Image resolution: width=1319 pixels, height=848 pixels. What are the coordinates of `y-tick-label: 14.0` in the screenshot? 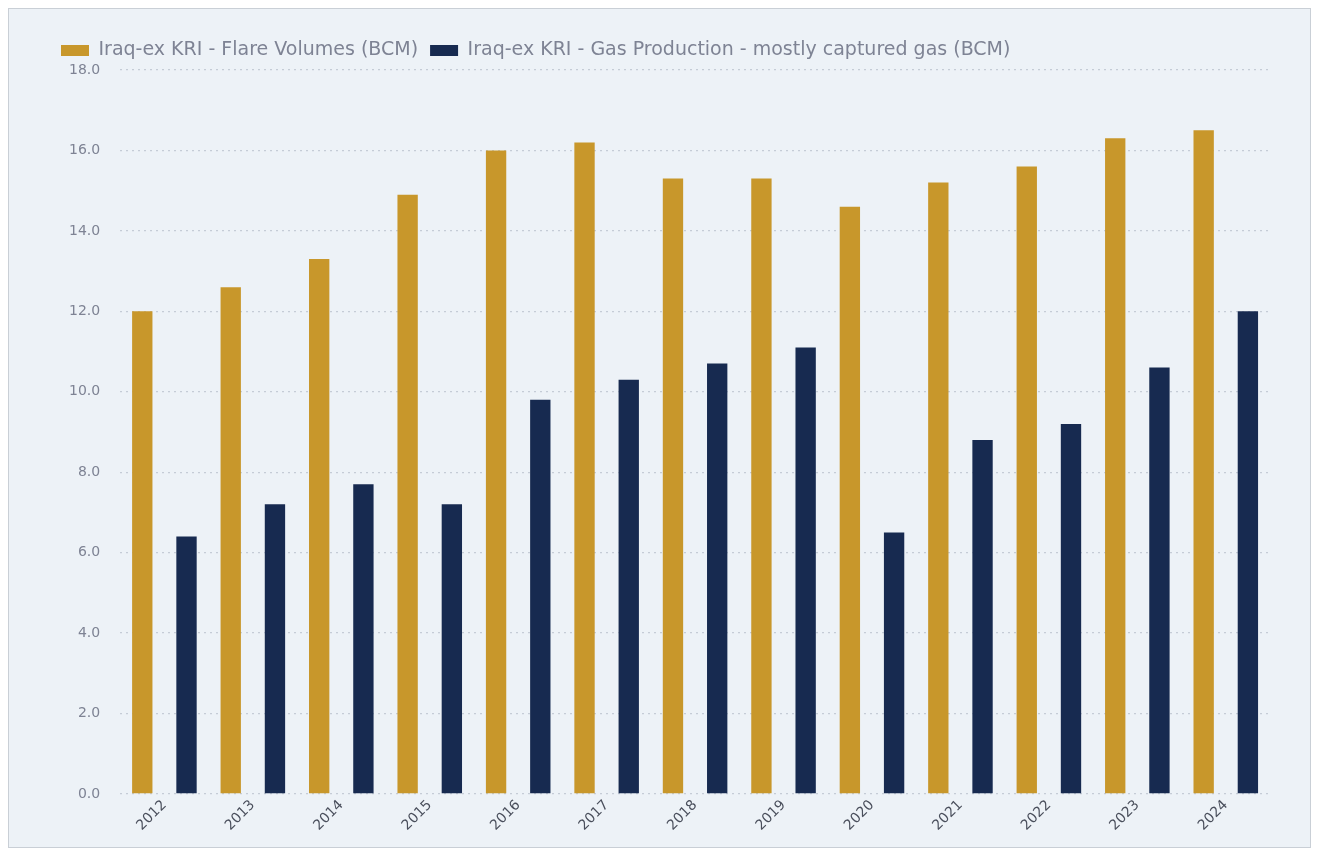 It's located at (85, 229).